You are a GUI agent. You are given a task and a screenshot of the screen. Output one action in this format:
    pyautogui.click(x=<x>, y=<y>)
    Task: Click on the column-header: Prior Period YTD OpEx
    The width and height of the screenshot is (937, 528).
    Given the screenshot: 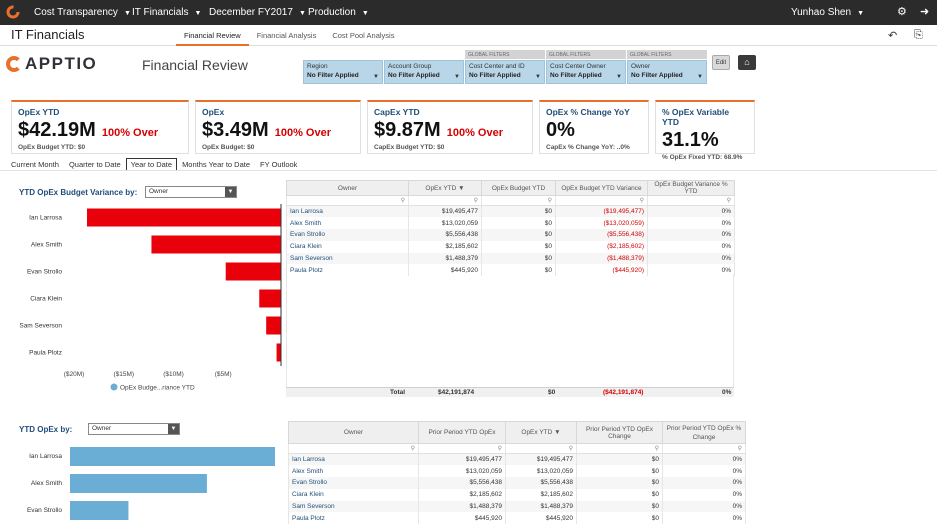 What is the action you would take?
    pyautogui.click(x=462, y=432)
    